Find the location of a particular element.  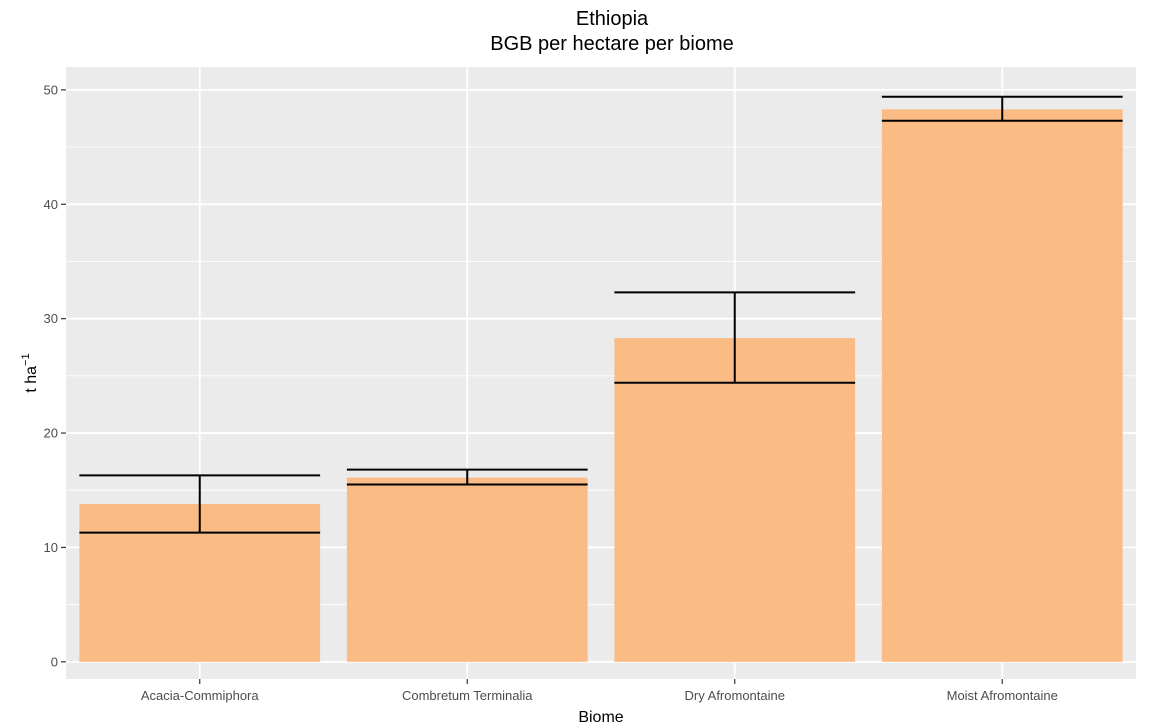

y-axis-title-superscript: −1 is located at coordinates (26, 359).